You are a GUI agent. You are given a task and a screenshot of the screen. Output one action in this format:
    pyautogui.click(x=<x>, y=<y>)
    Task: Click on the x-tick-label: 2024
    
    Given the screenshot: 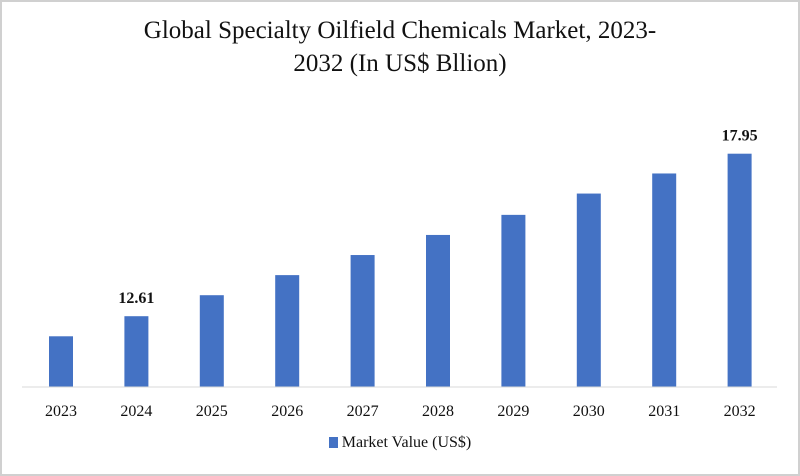 What is the action you would take?
    pyautogui.click(x=136, y=411)
    